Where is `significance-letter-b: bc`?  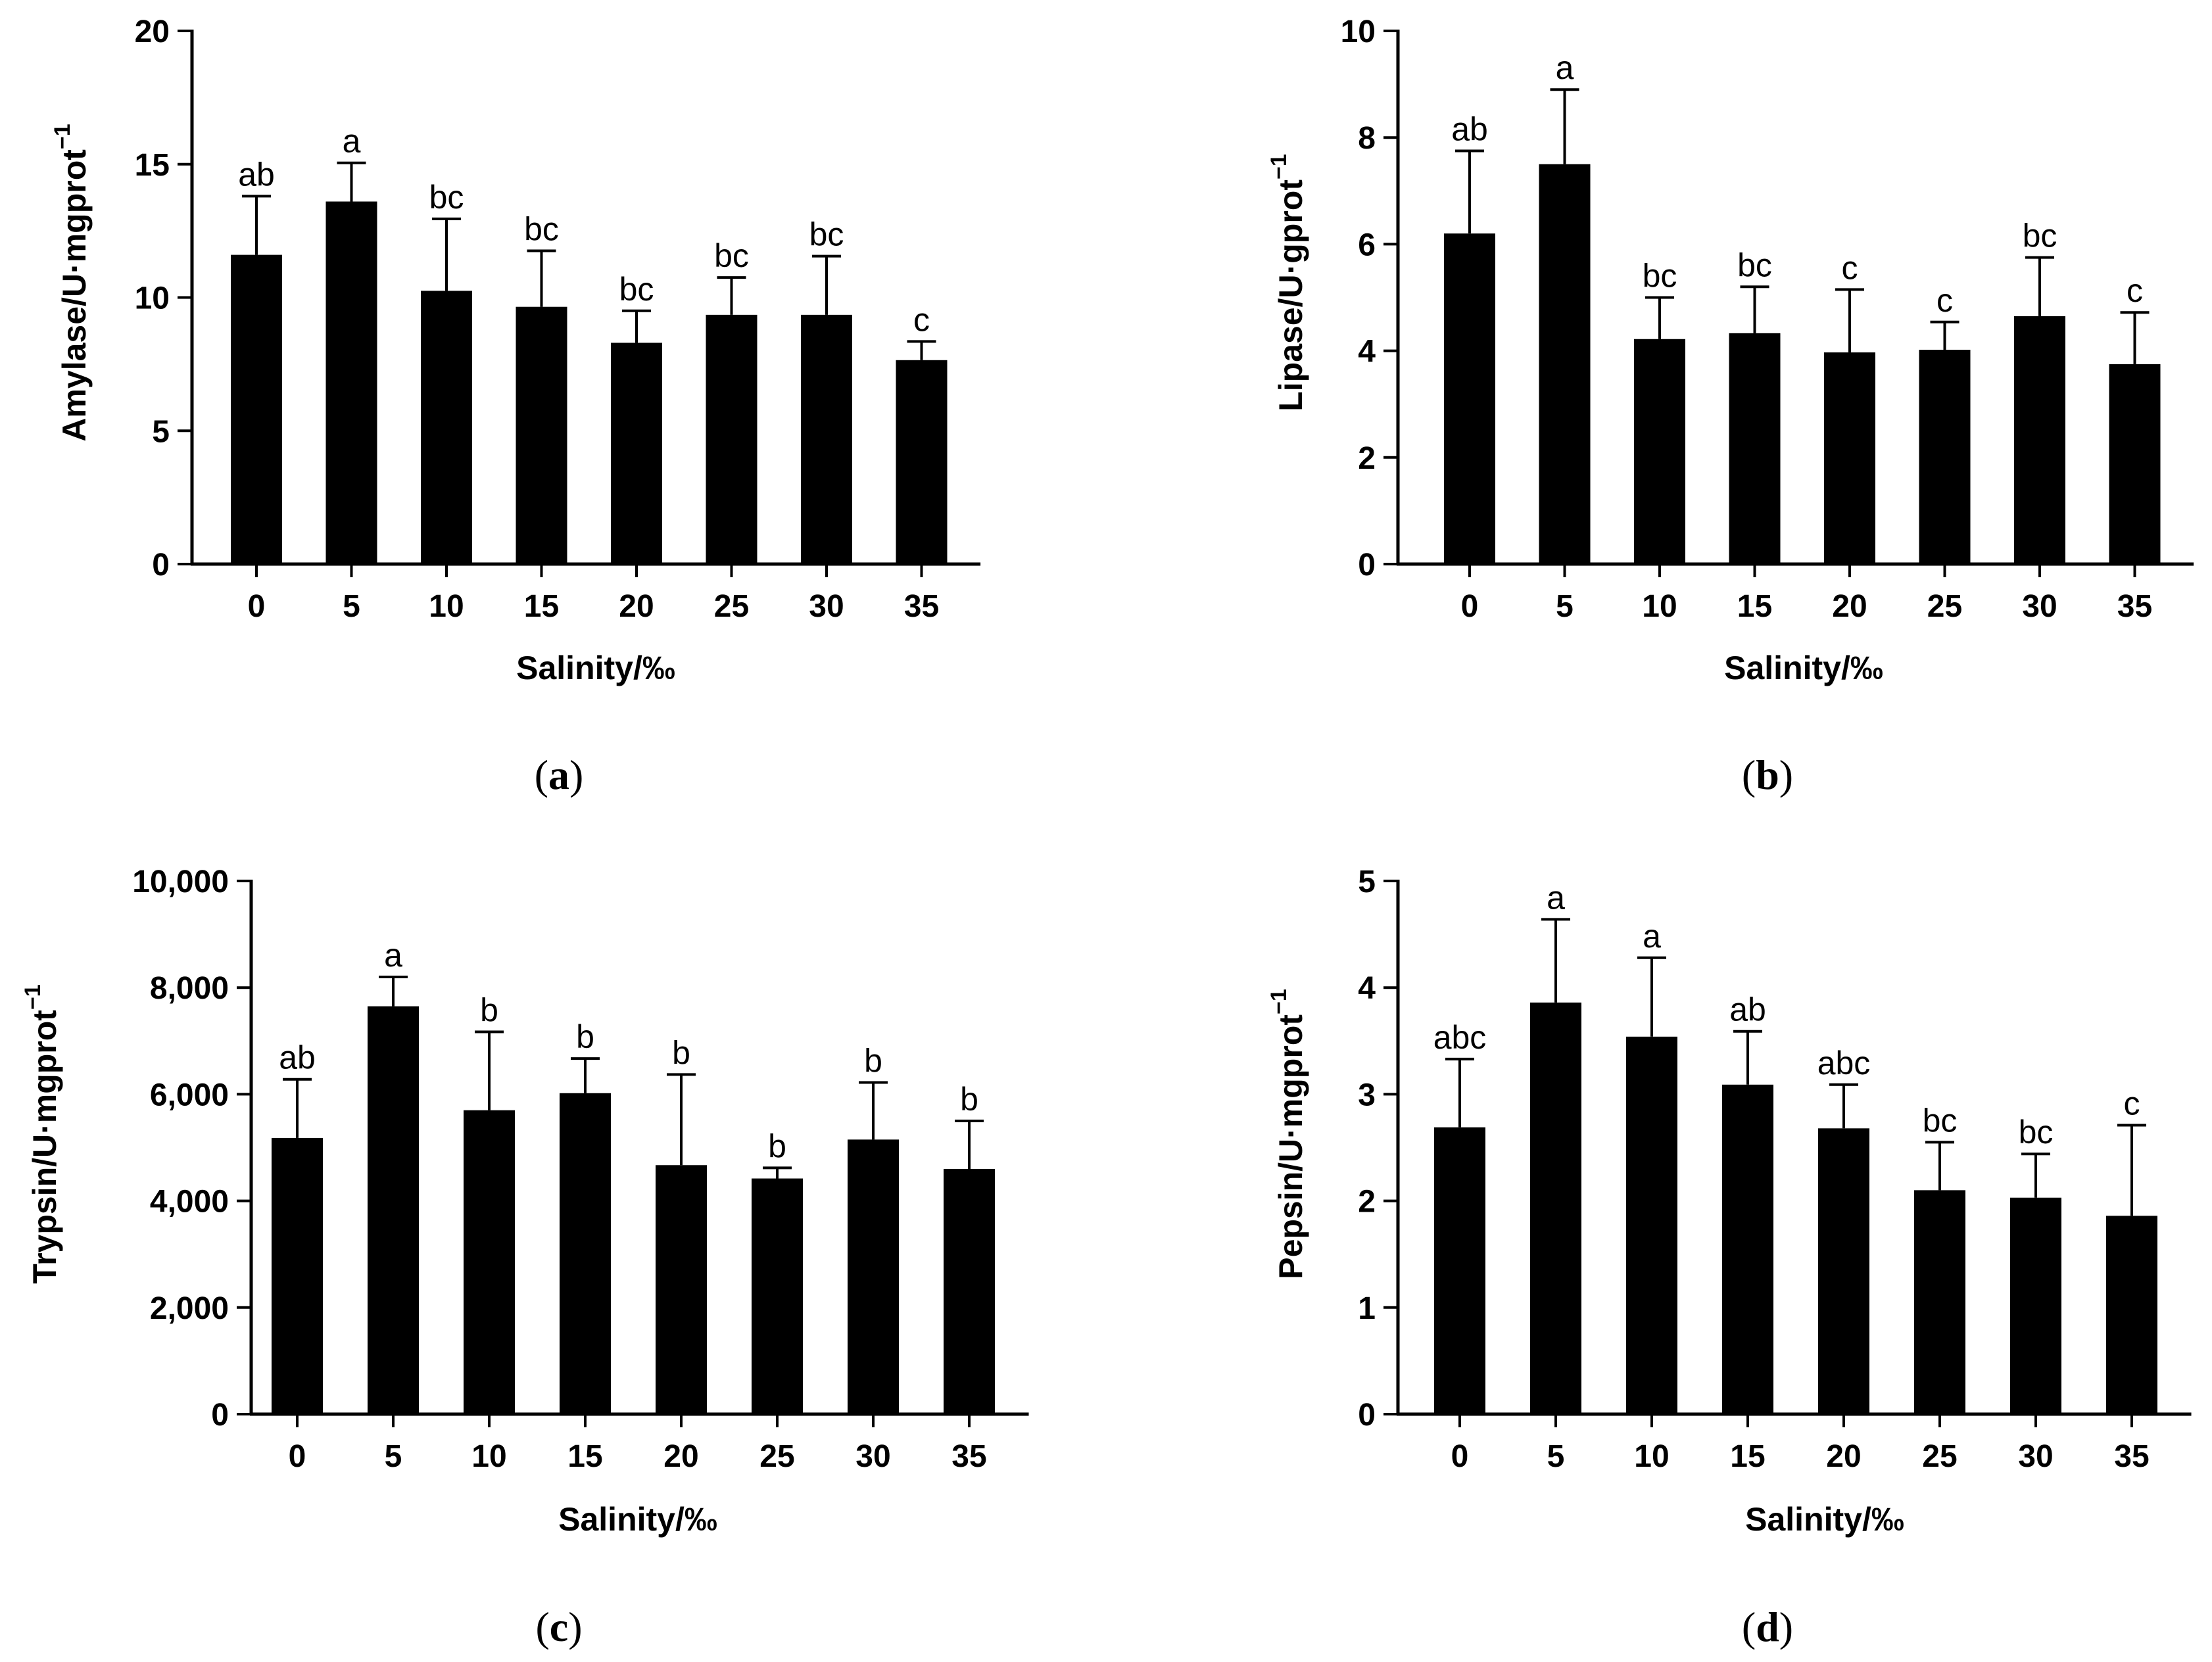 significance-letter-b: bc is located at coordinates (1660, 276).